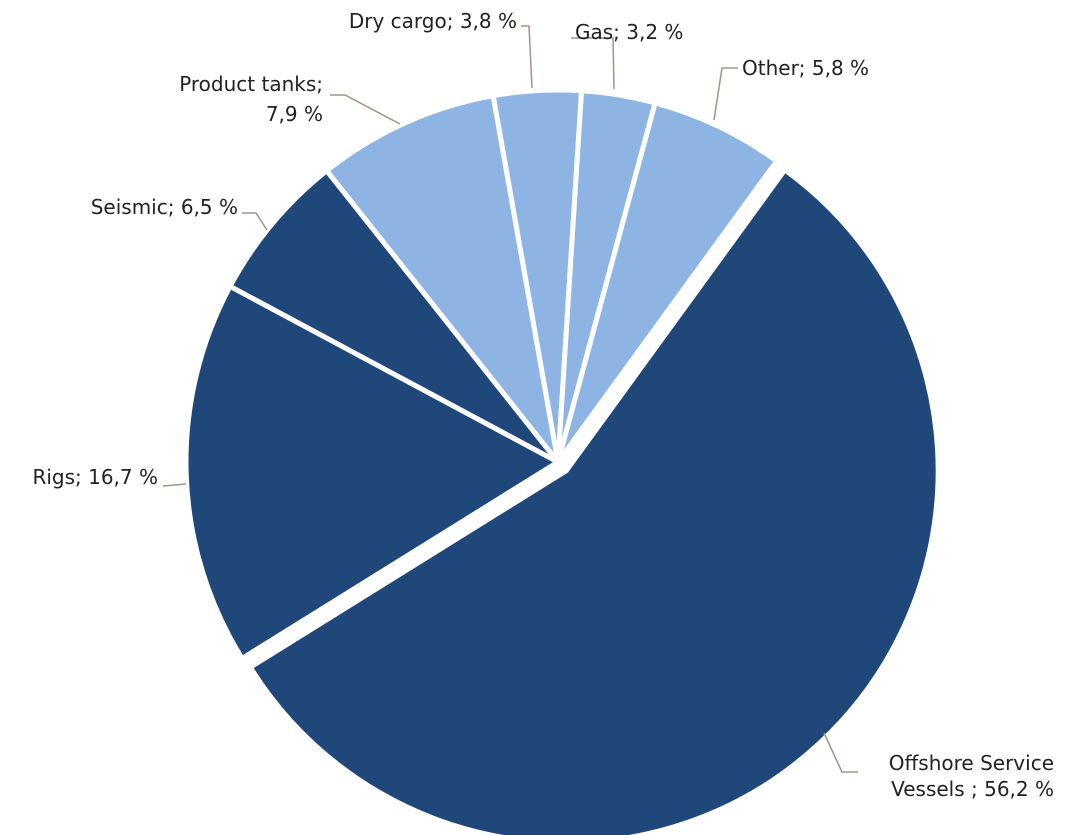  I want to click on data-label-line: Dry cargo; 3,8 %, so click(433, 21).